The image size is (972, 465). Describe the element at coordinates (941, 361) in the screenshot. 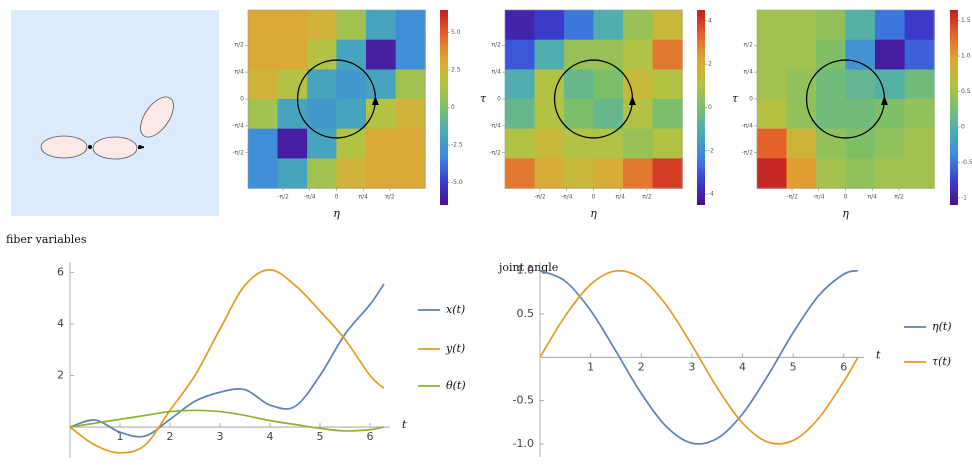

I see `legend-label: τ(t)` at that location.